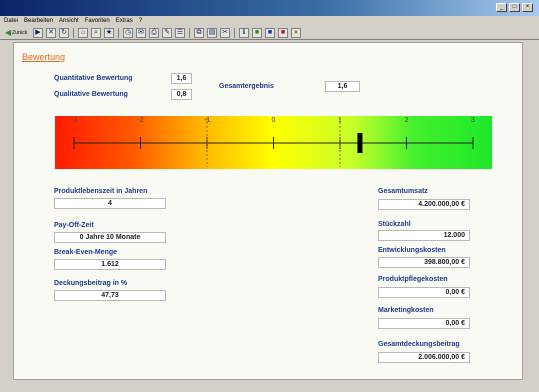  Describe the element at coordinates (244, 32) in the screenshot. I see `info-icon: ℹ` at that location.